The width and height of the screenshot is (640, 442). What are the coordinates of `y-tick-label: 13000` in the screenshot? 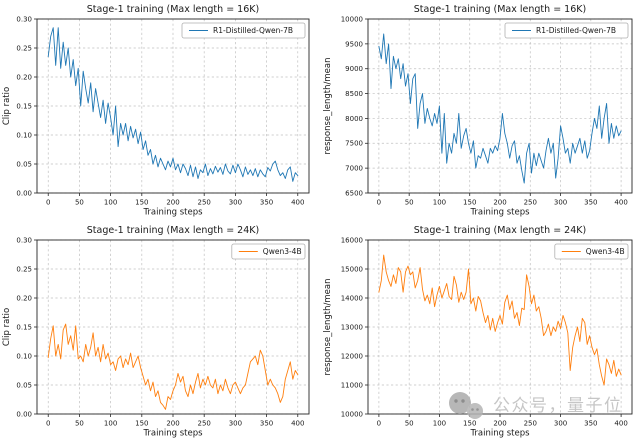 It's located at (352, 327).